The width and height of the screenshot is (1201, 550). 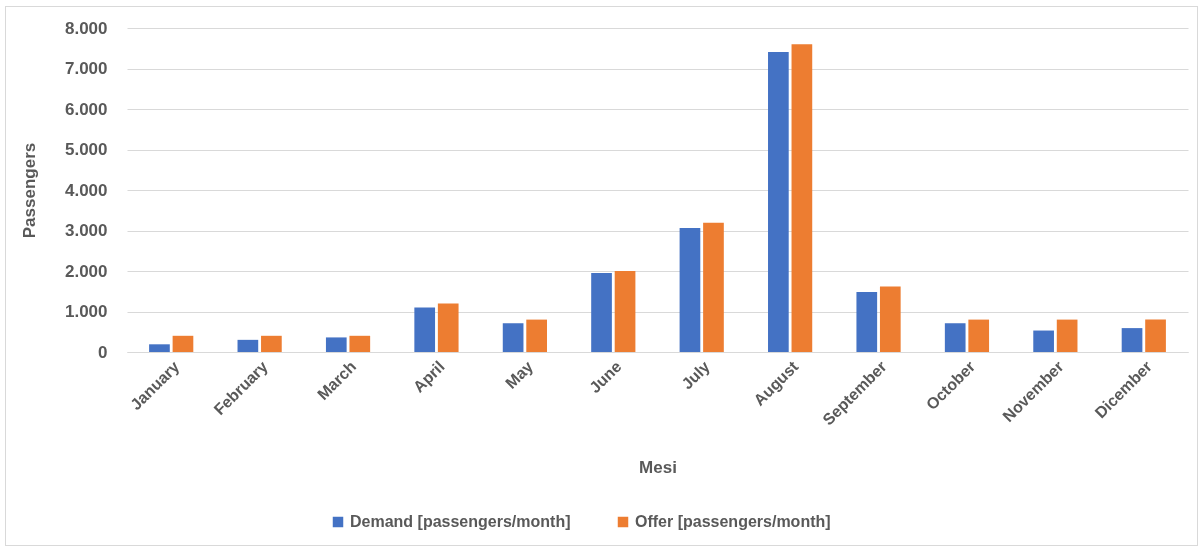 What do you see at coordinates (658, 468) in the screenshot?
I see `x-axis-title: Mesi` at bounding box center [658, 468].